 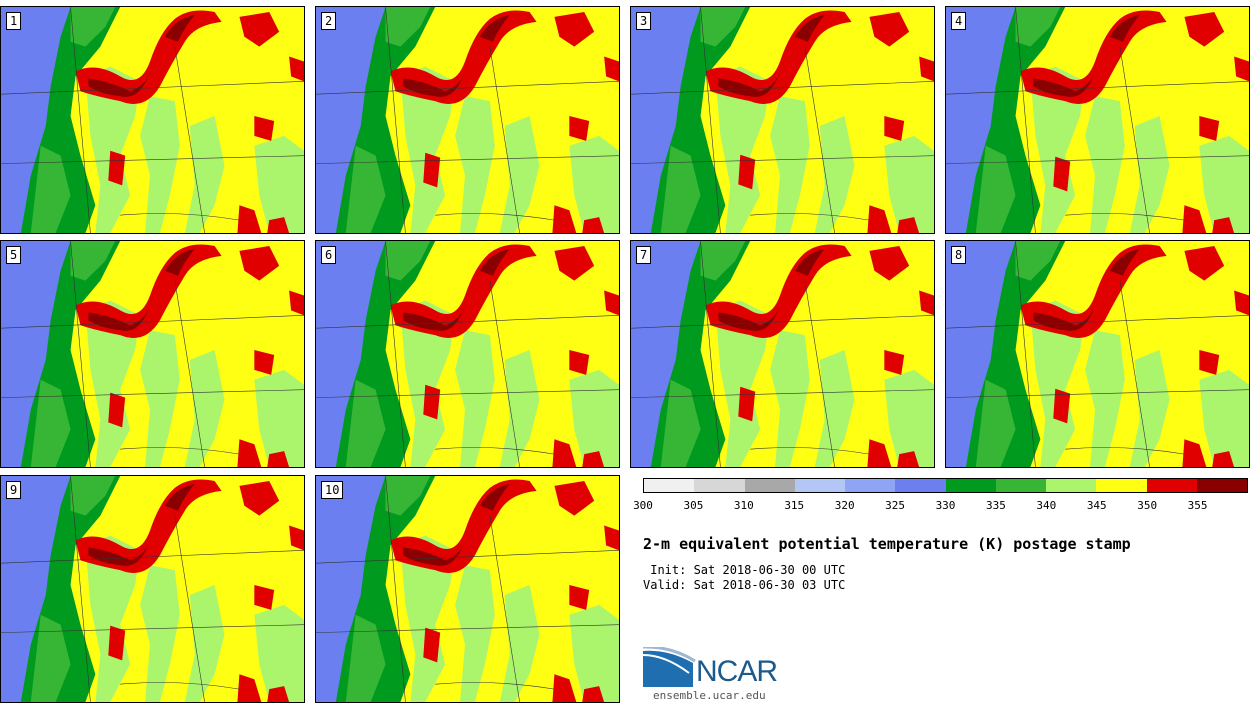 I want to click on map-panel: 3, so click(x=782, y=120).